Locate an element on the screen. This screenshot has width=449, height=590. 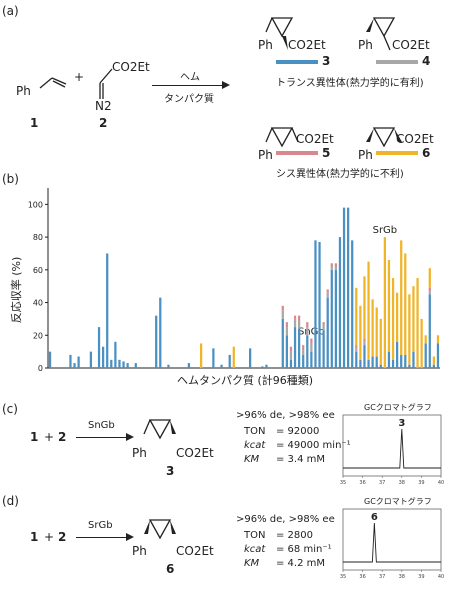
gc-frame is located at coordinates (392, 539).